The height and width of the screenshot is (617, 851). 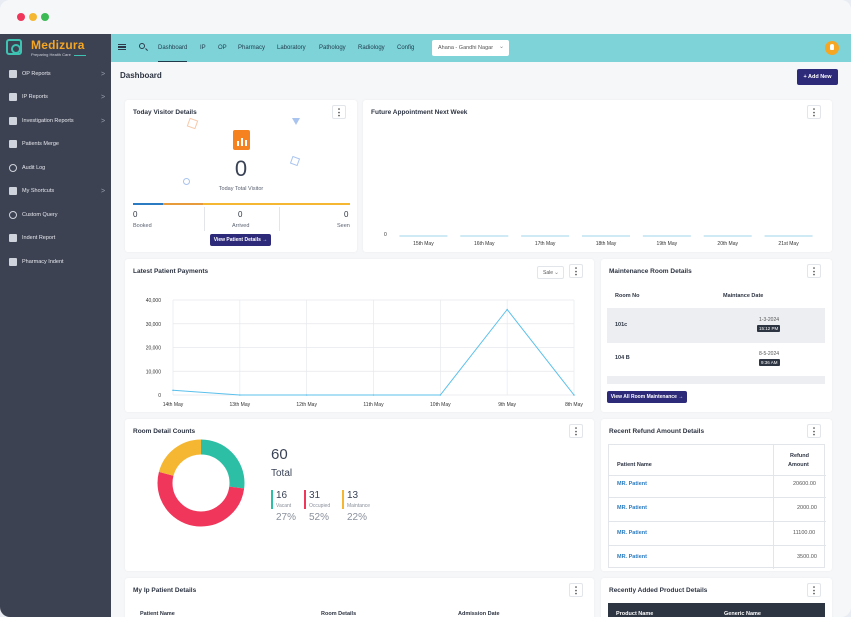 What do you see at coordinates (173, 48) in the screenshot?
I see `tab-dashboard: Dashboard` at bounding box center [173, 48].